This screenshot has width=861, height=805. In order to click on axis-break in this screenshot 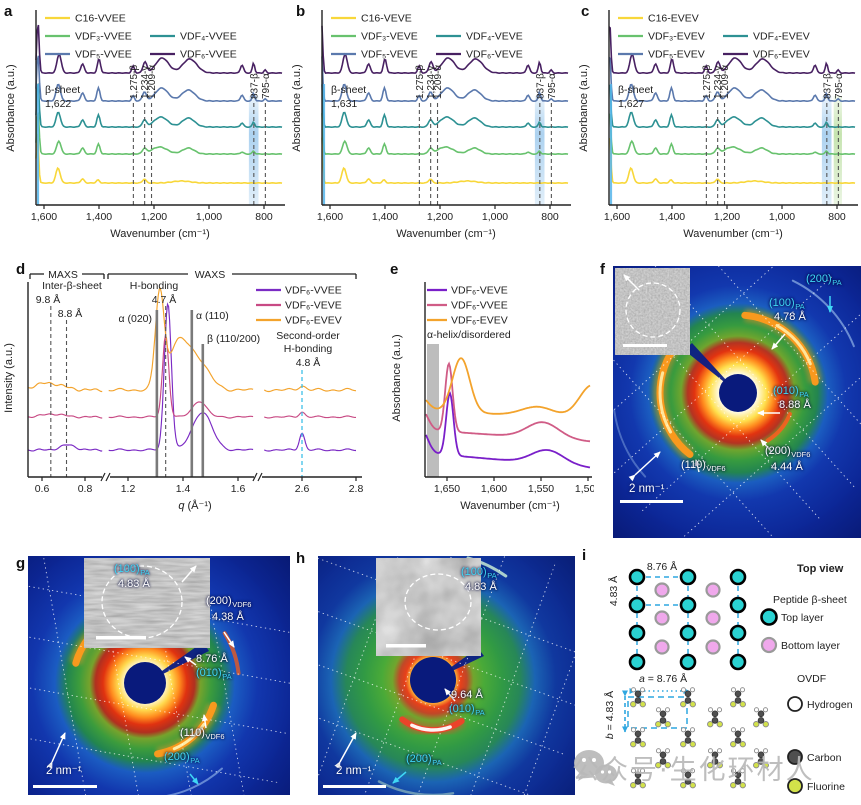, I will do `click(255, 477)`.